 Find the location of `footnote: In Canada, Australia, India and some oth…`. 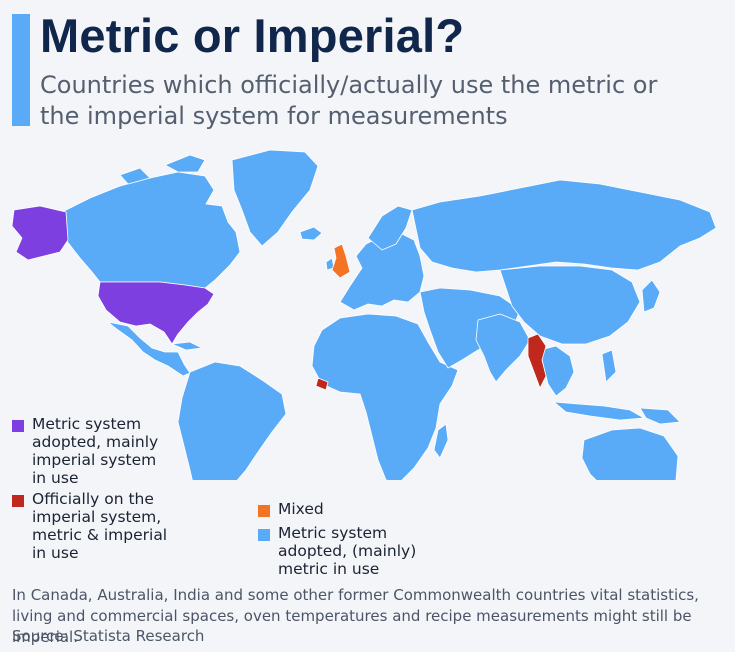

footnote: In Canada, Australia, India and some oth… is located at coordinates (355, 616).